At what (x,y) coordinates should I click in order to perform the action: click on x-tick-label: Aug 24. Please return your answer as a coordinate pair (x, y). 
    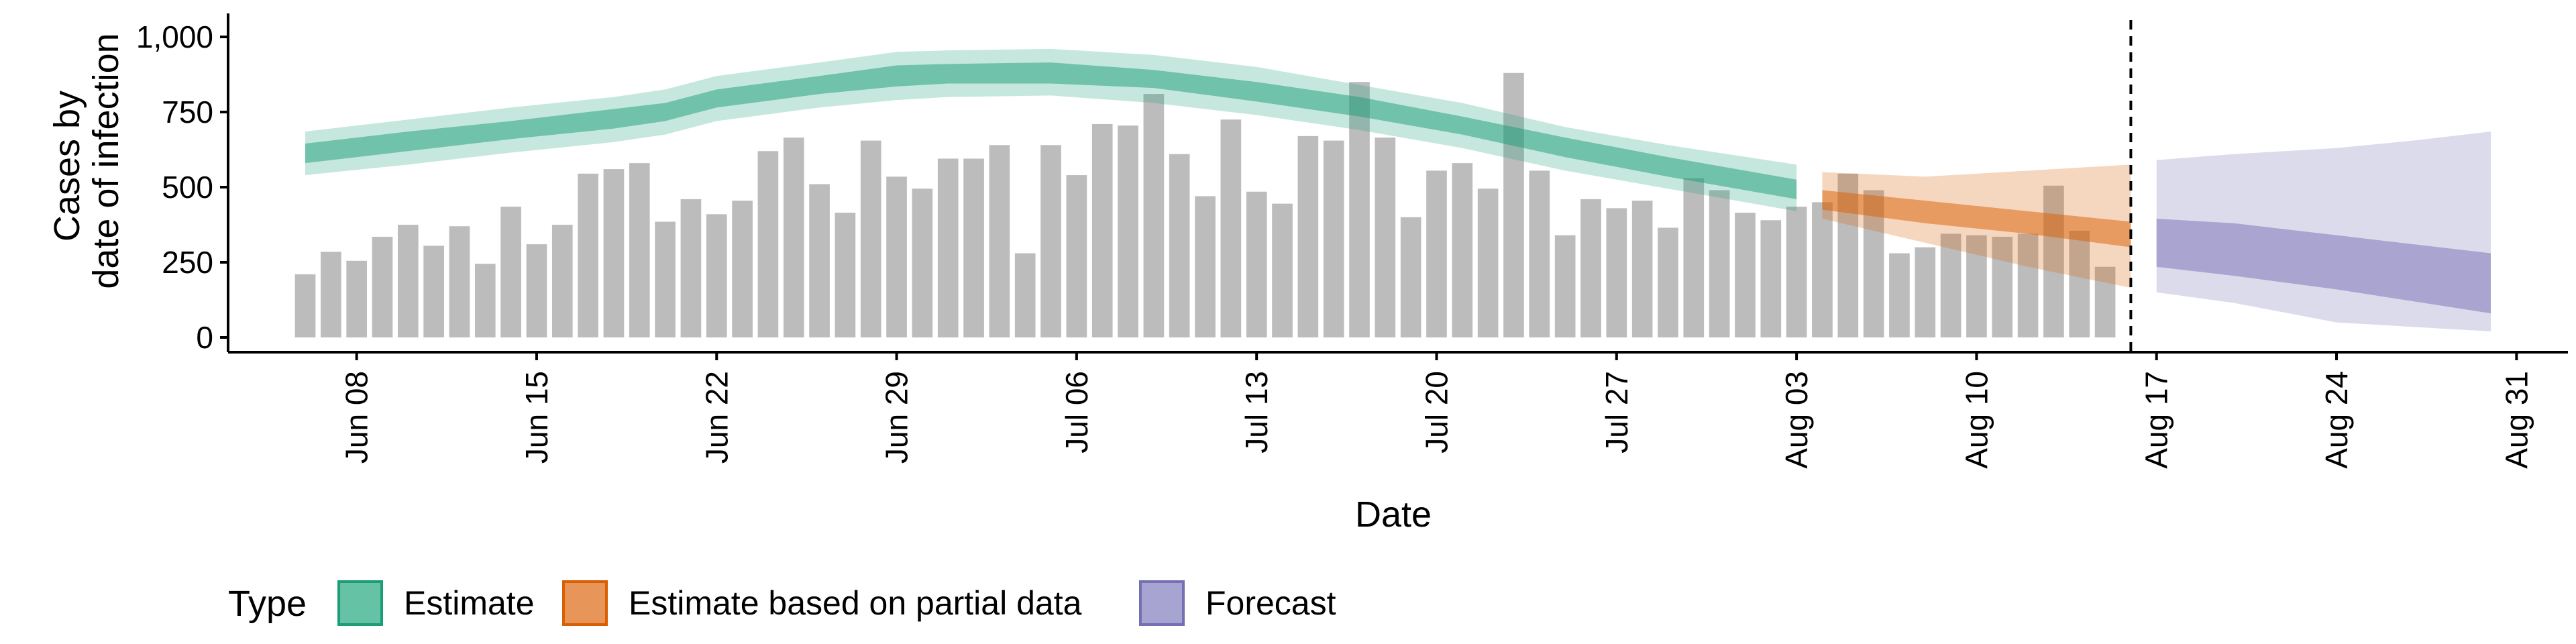
    Looking at the image, I should click on (2336, 420).